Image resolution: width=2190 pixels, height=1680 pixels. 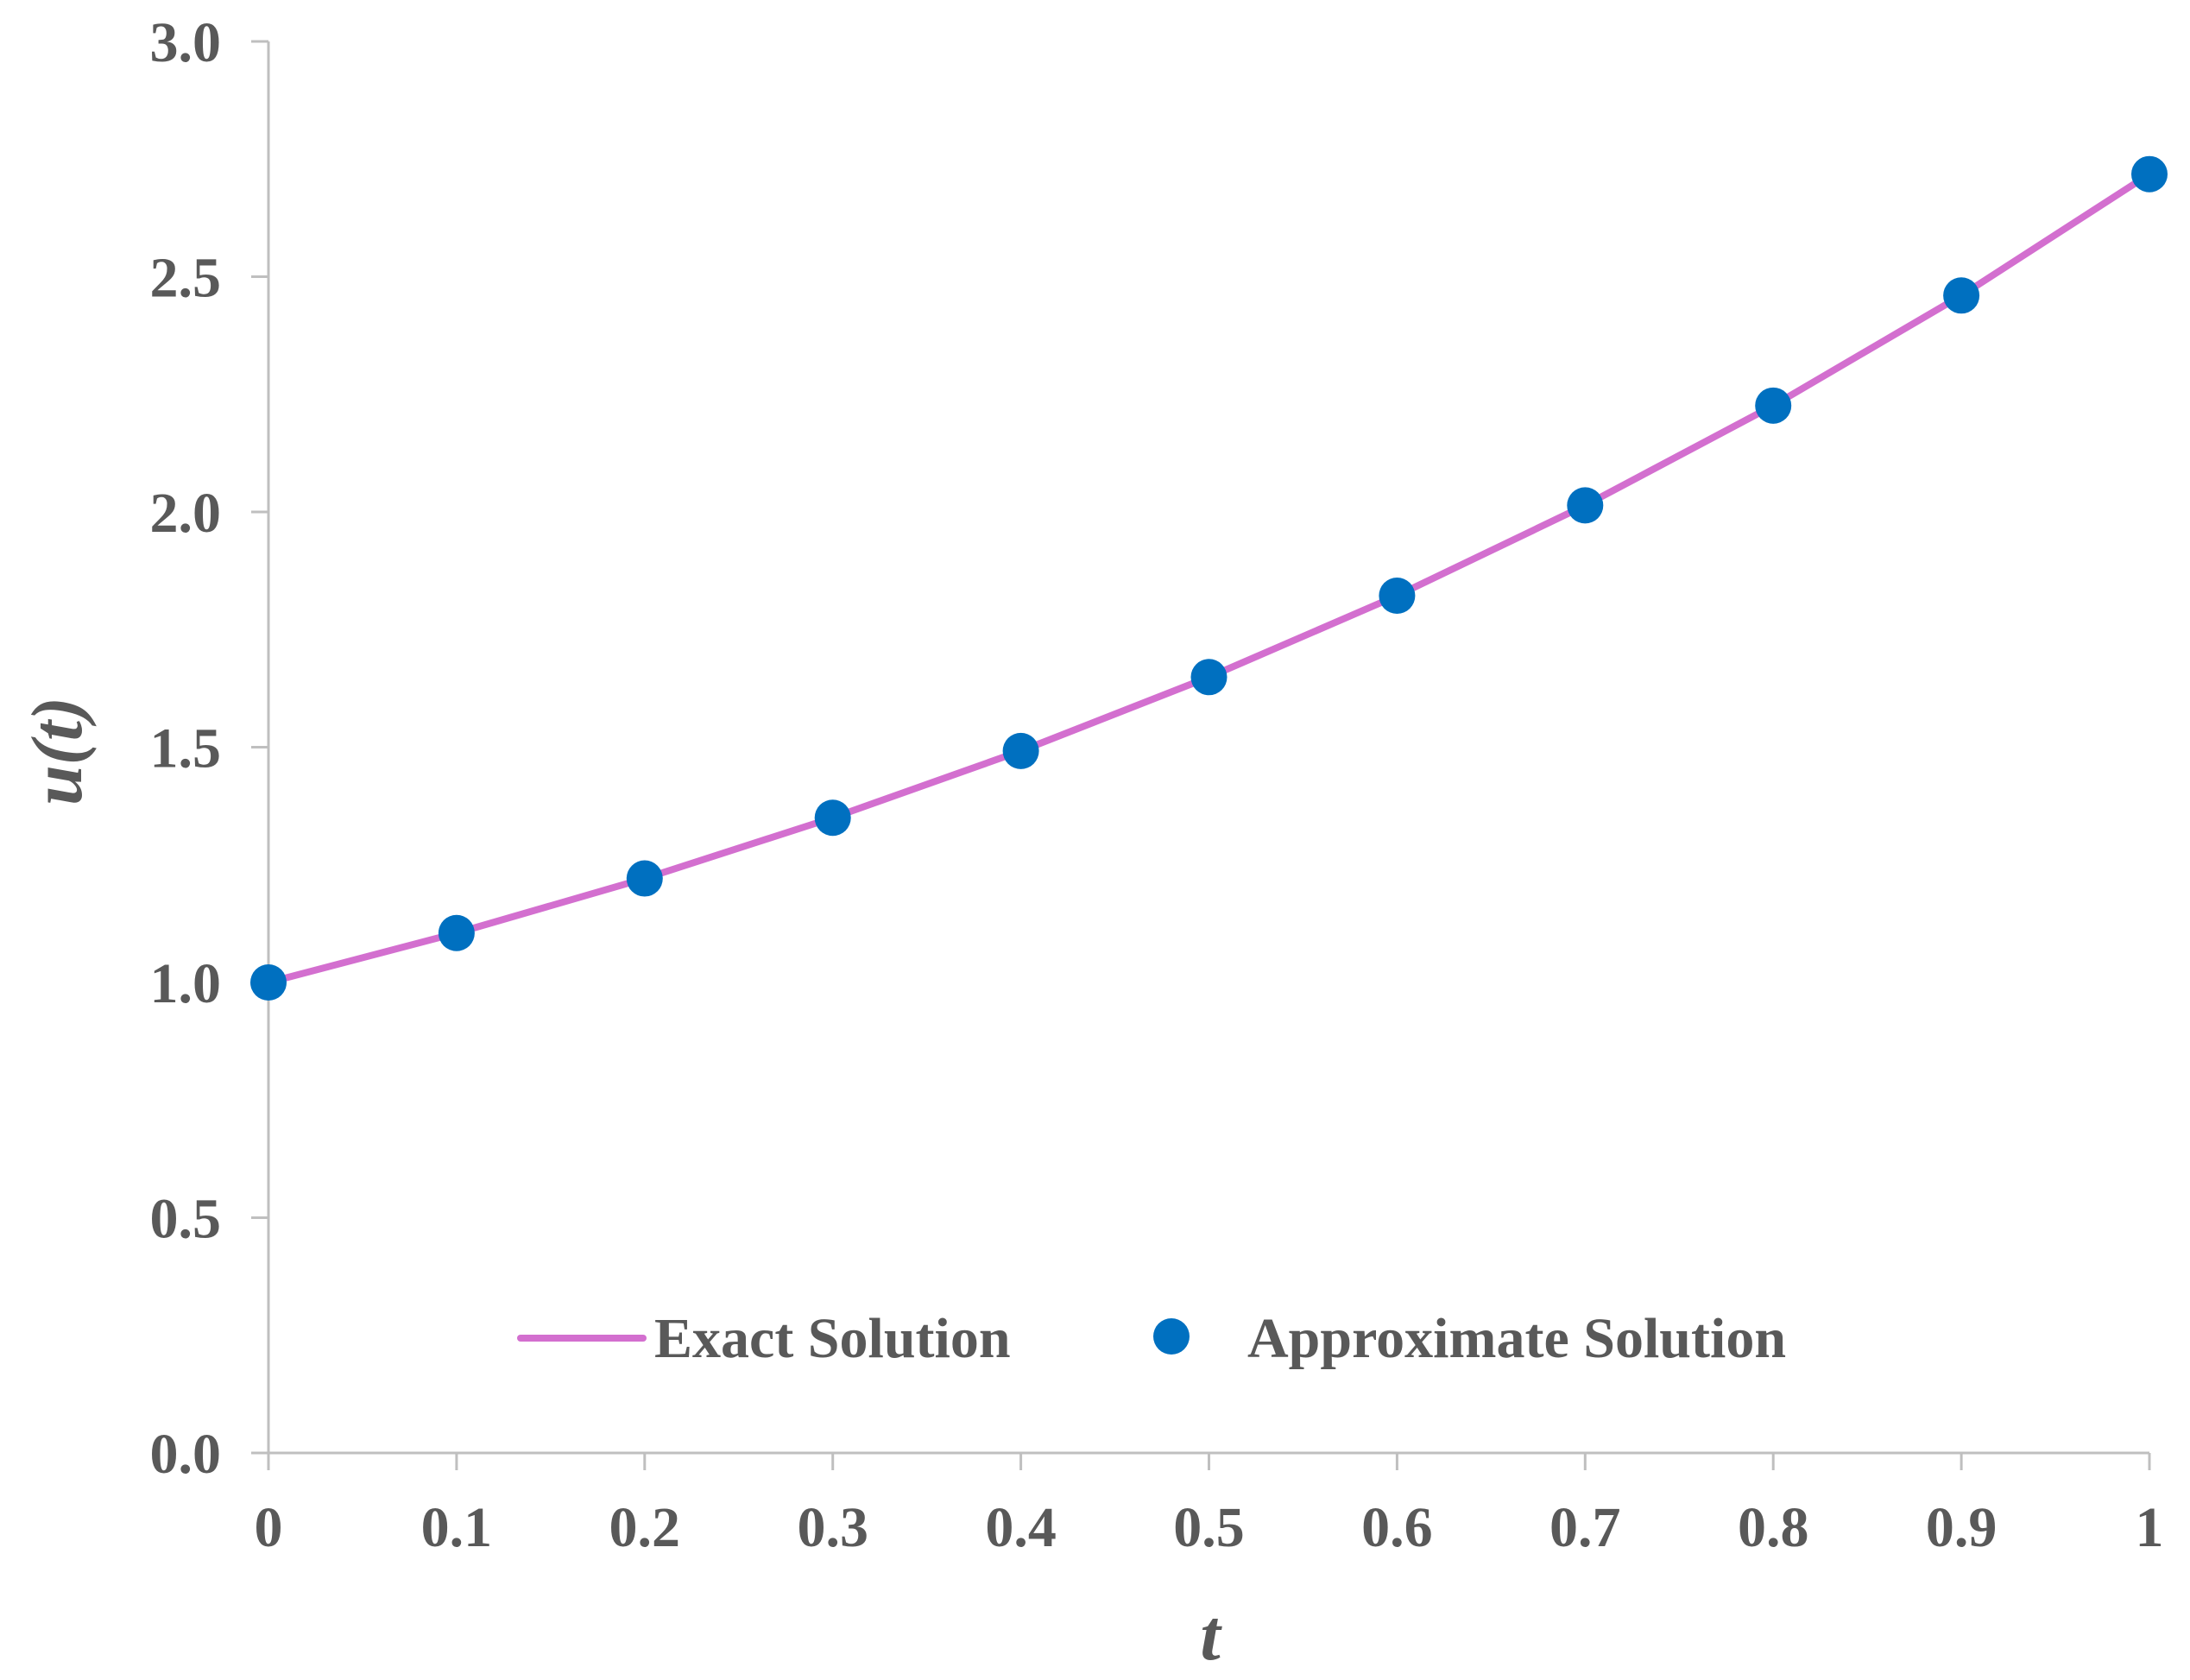 What do you see at coordinates (1209, 1527) in the screenshot?
I see `x-tick-label: 0.5` at bounding box center [1209, 1527].